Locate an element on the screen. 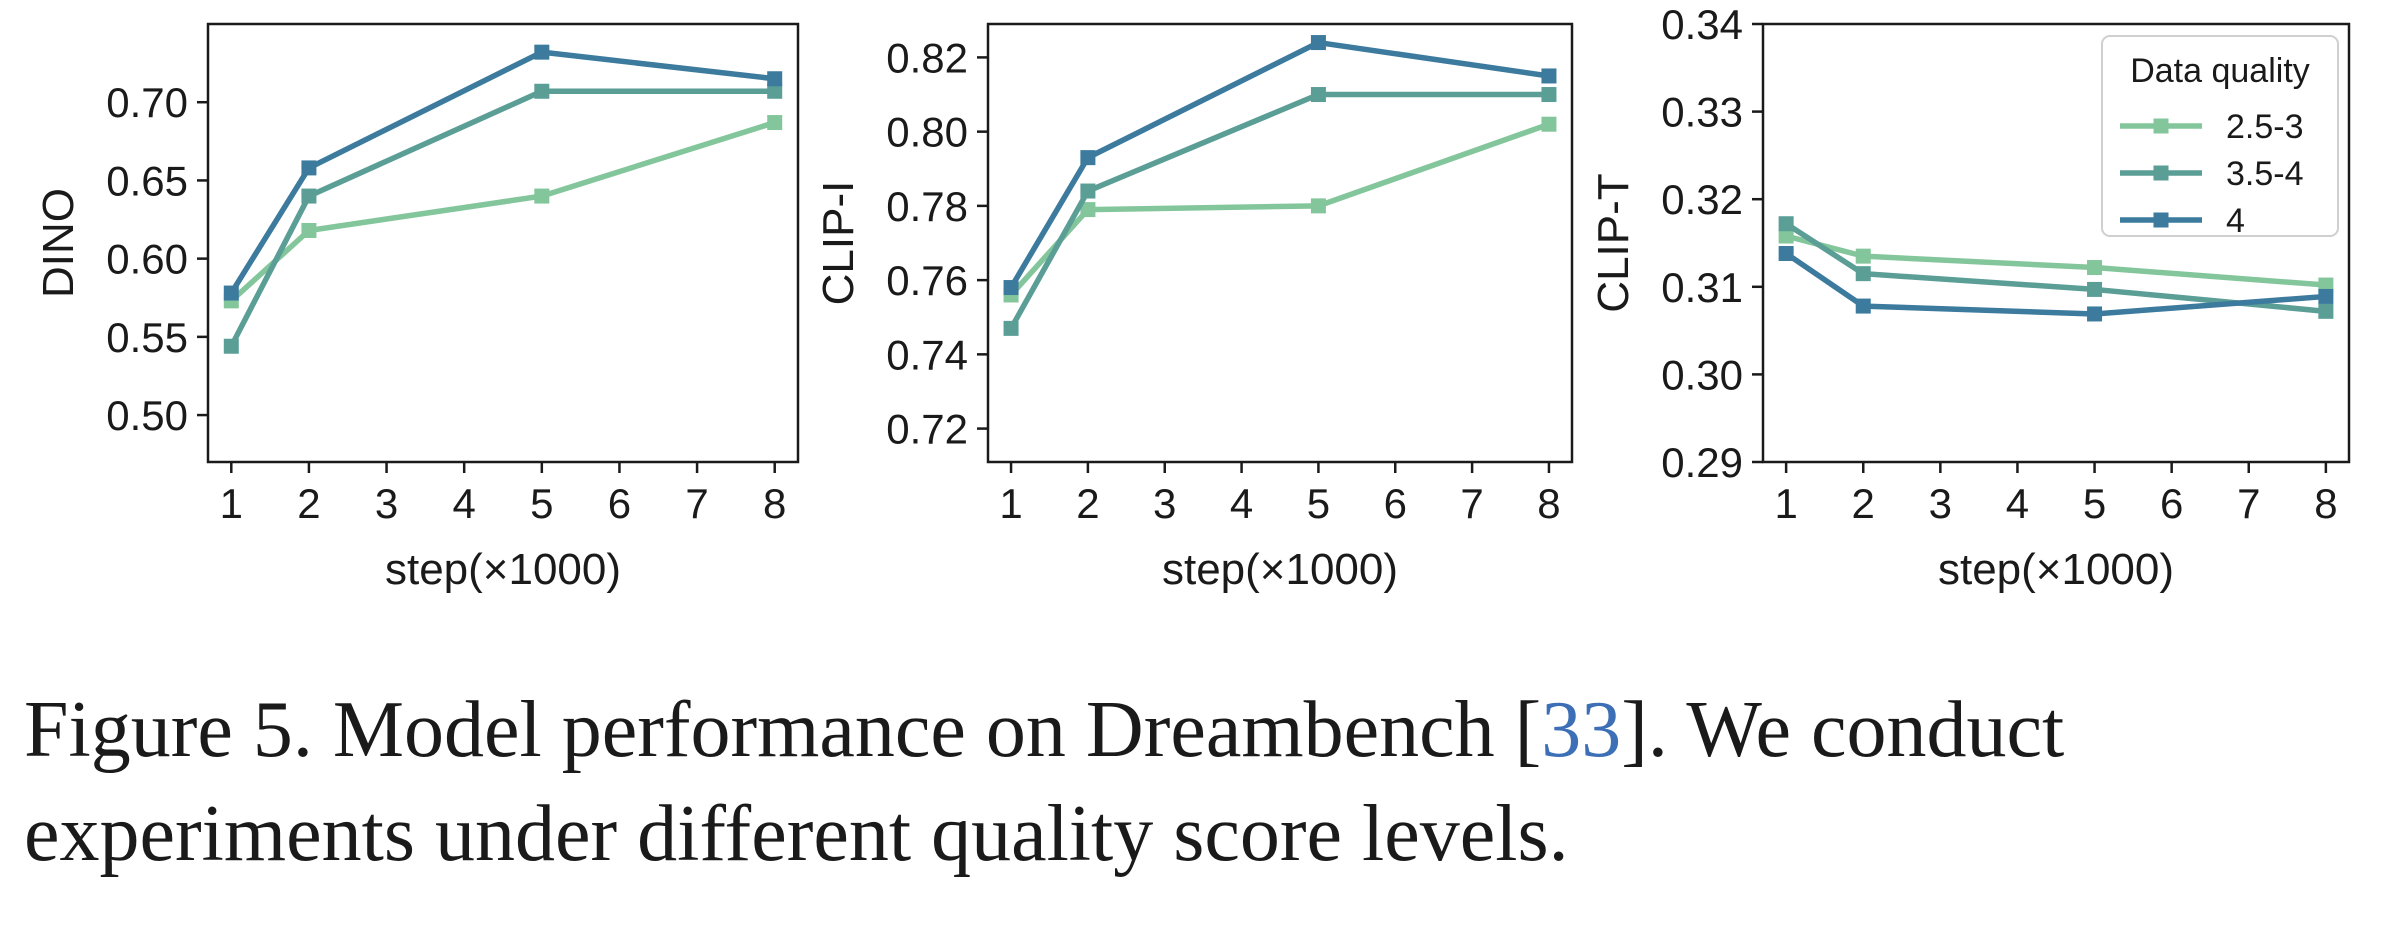 The width and height of the screenshot is (2395, 936). y-tick-label: 0.32 is located at coordinates (1702, 199).